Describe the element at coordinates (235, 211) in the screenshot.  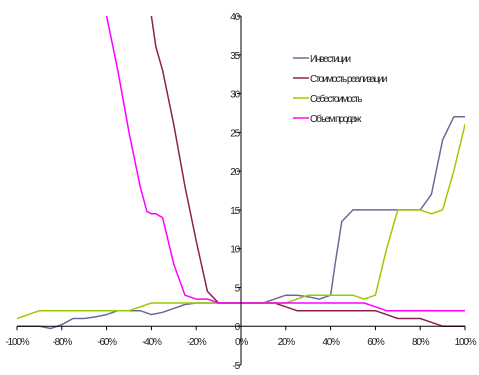
I see `y-tick-label: 15` at that location.